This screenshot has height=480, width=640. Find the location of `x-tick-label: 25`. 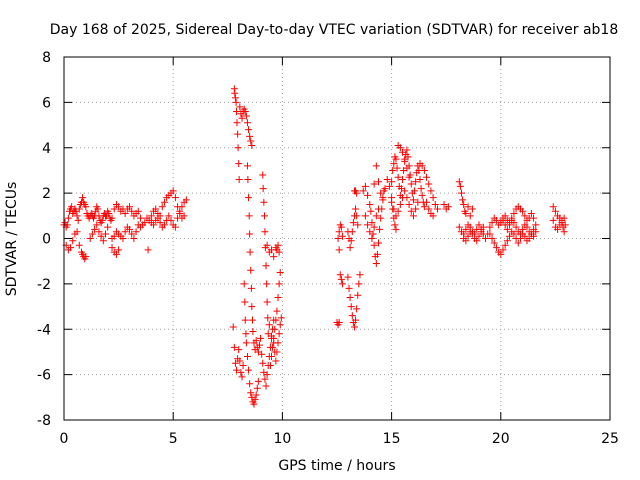

x-tick-label: 25 is located at coordinates (610, 439).